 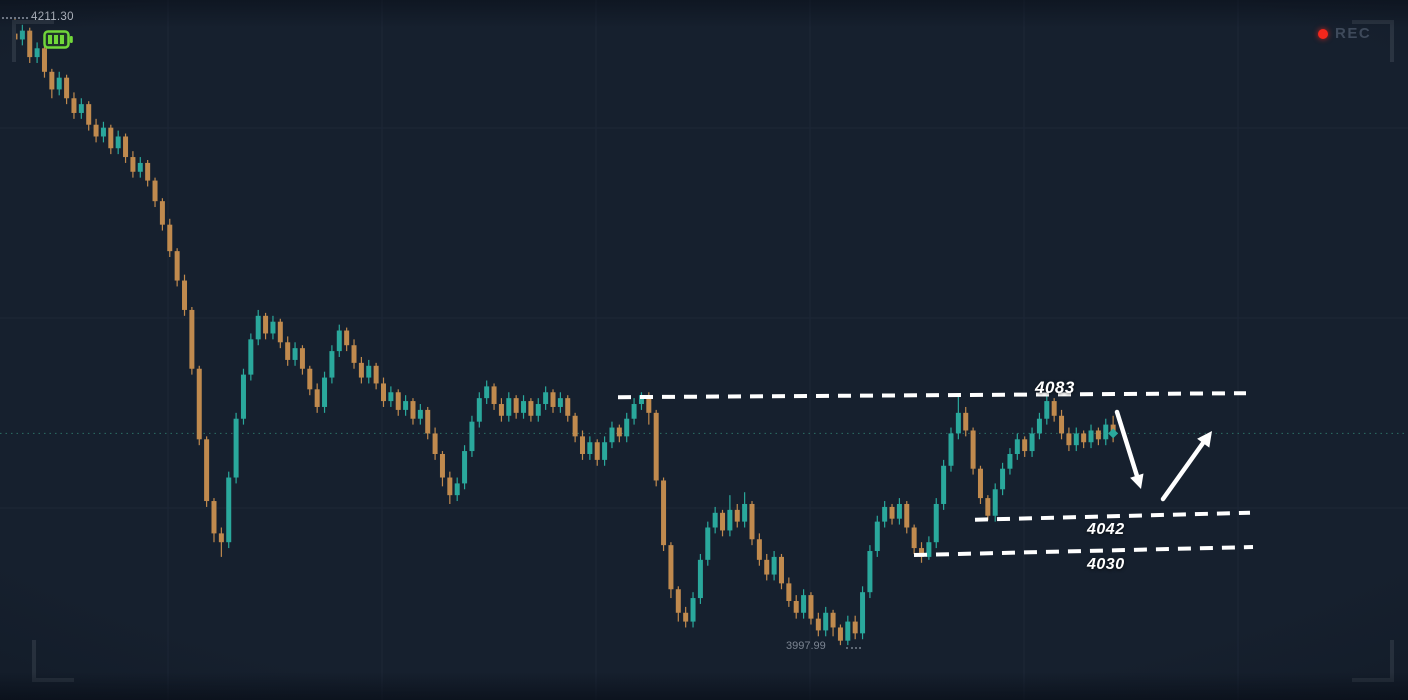 I want to click on session-high-label: 4211.30, so click(x=52, y=17).